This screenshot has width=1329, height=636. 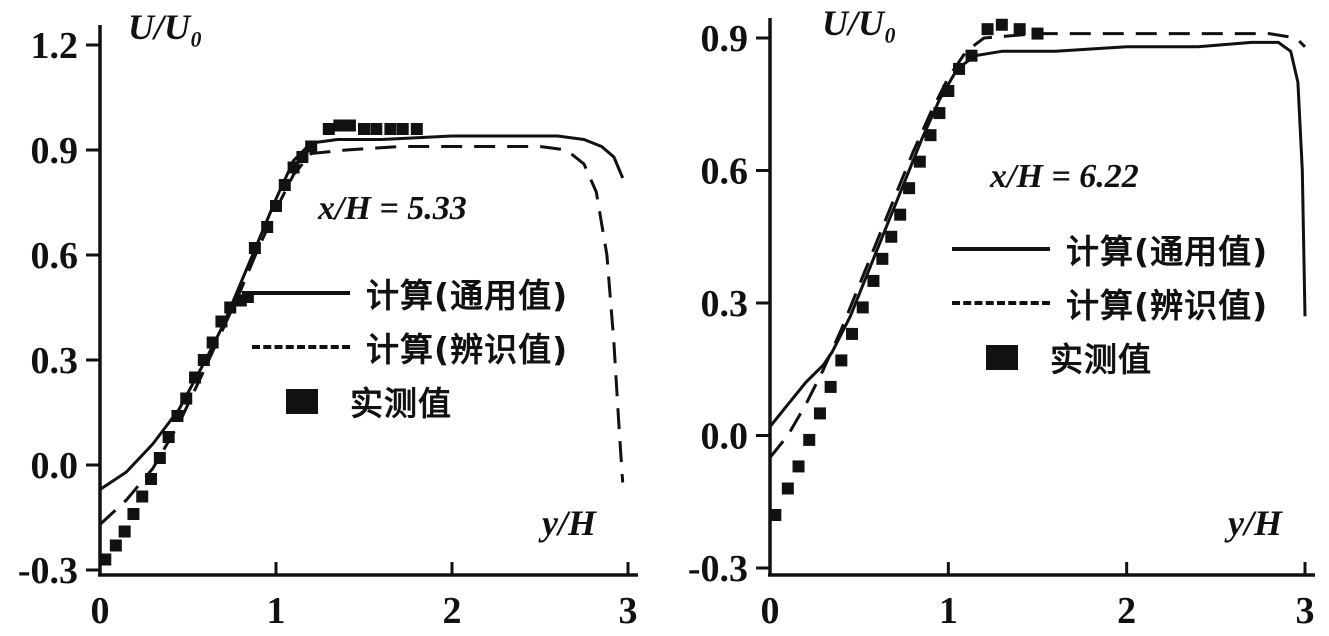 I want to click on y-tick-label: 0.3, so click(x=725, y=304).